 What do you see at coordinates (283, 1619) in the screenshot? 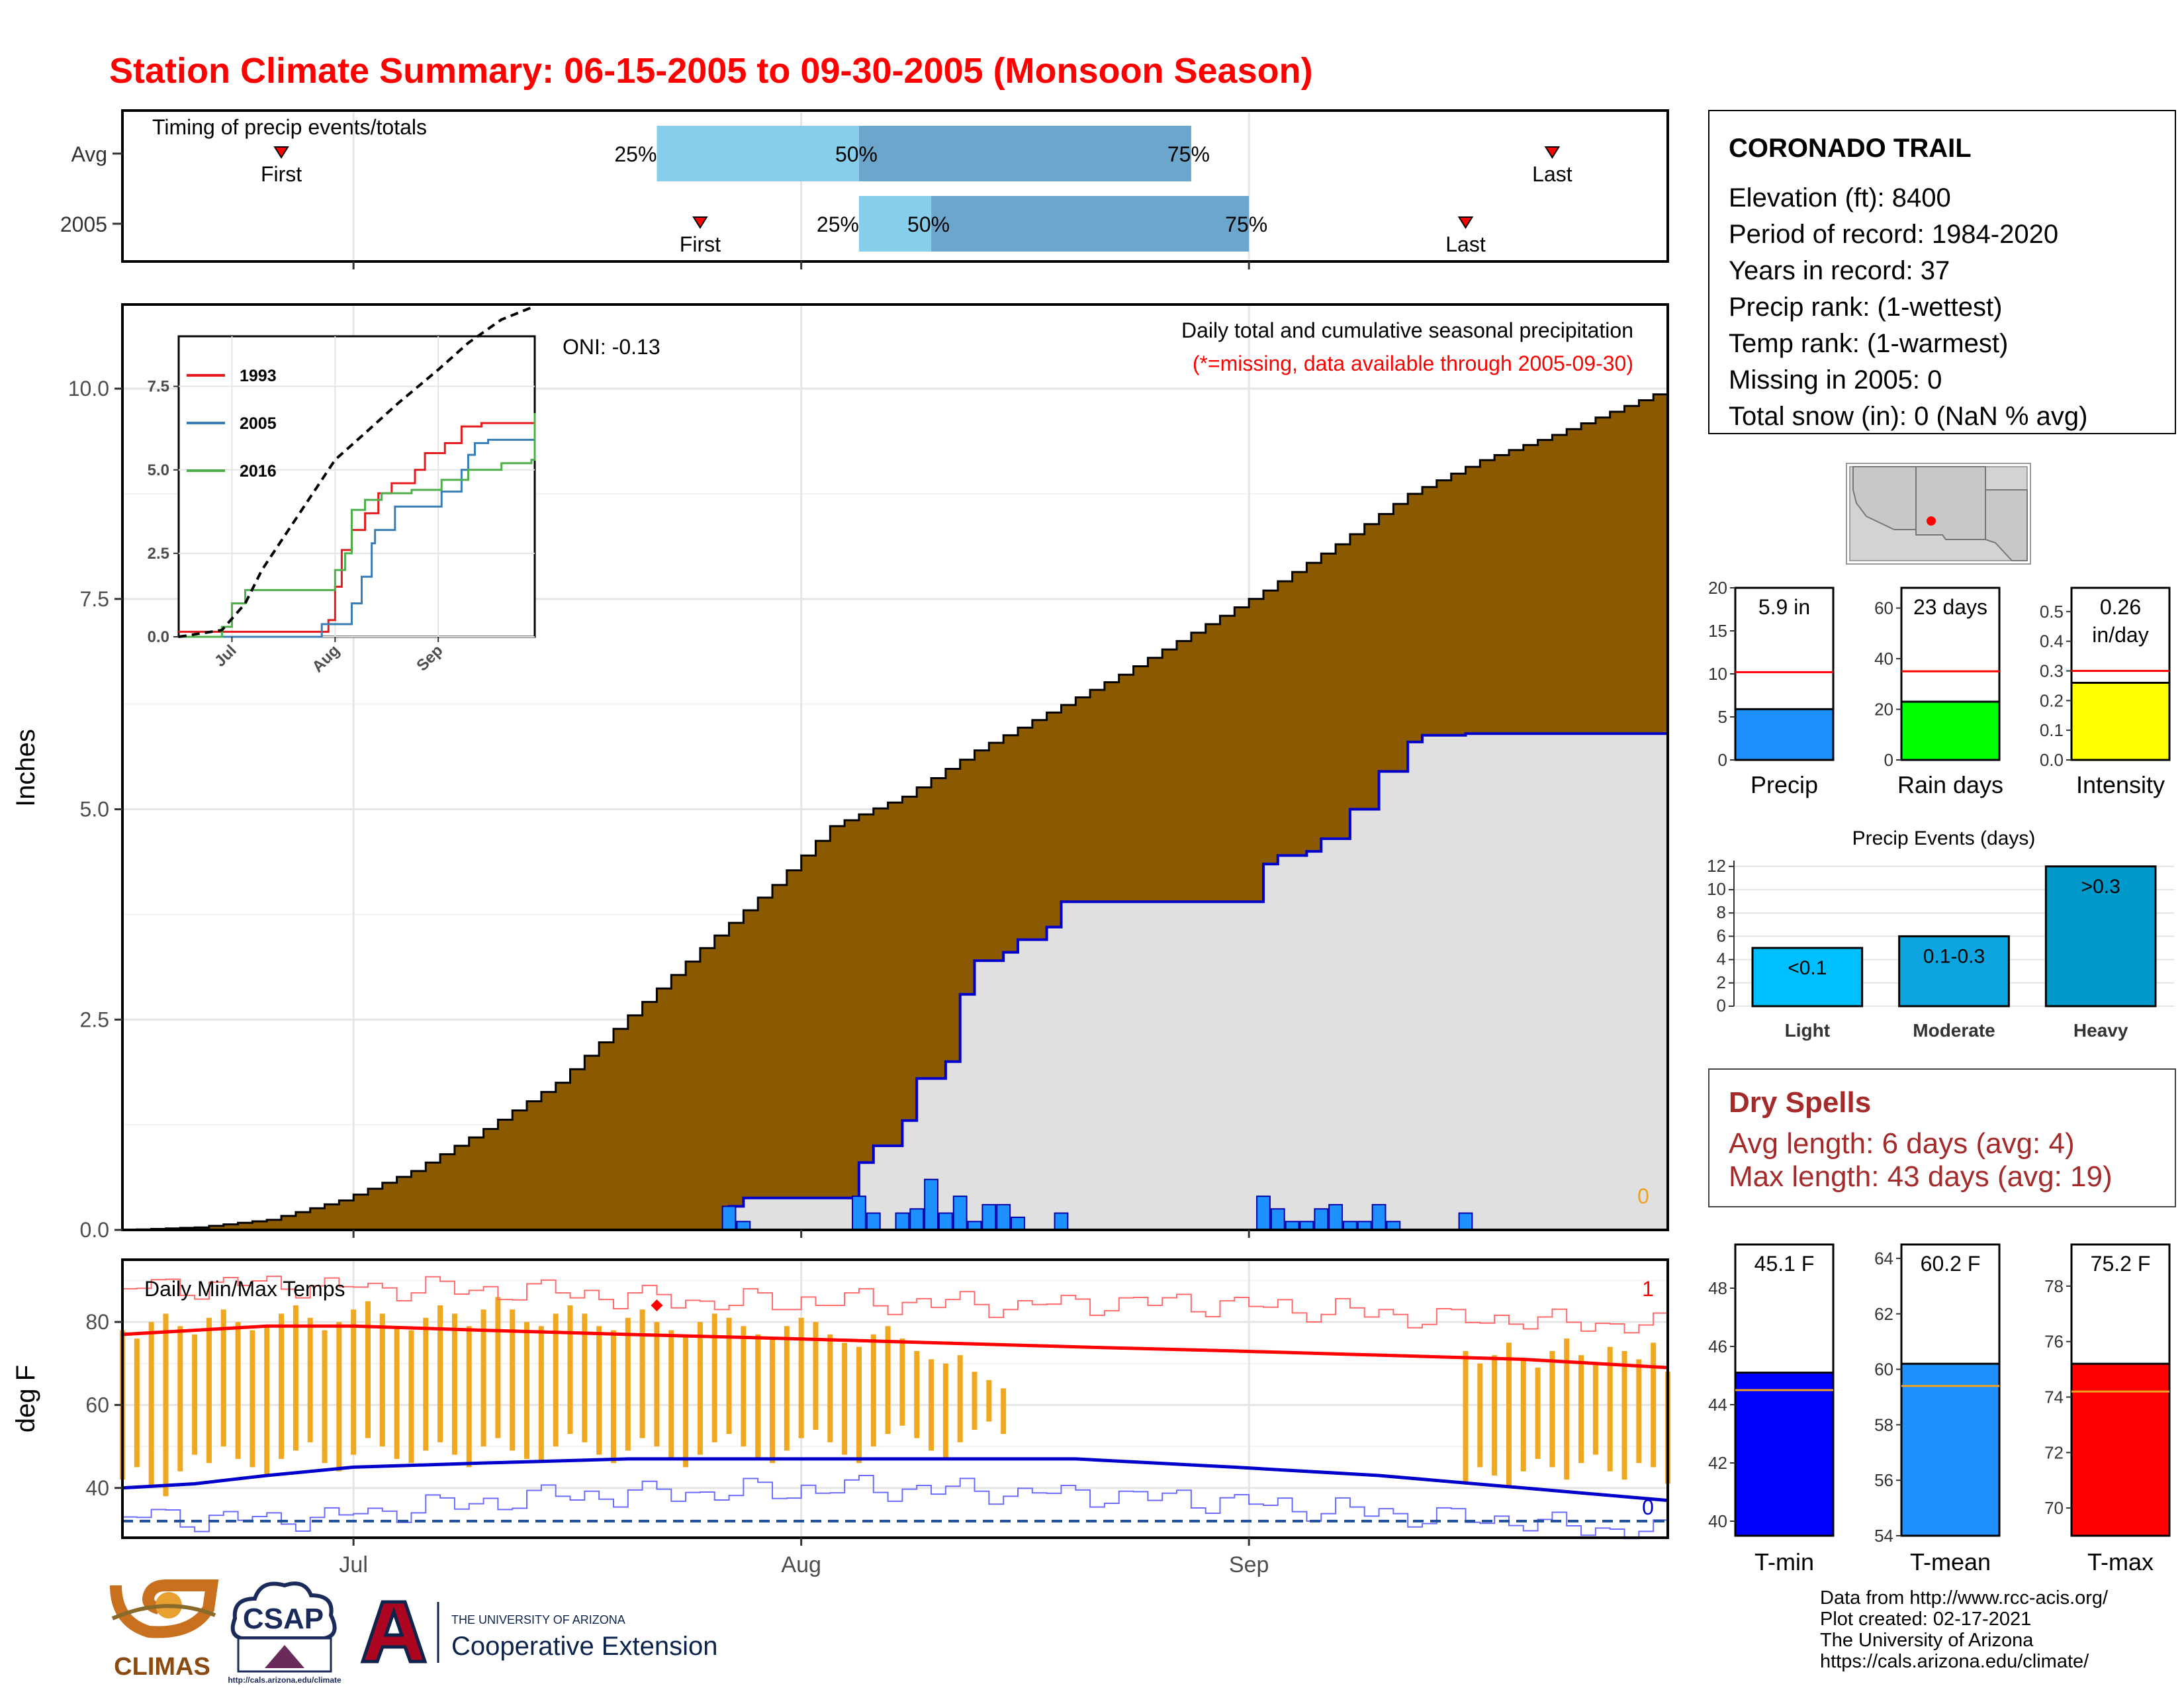
I see `csap-logo-text: CSAP` at bounding box center [283, 1619].